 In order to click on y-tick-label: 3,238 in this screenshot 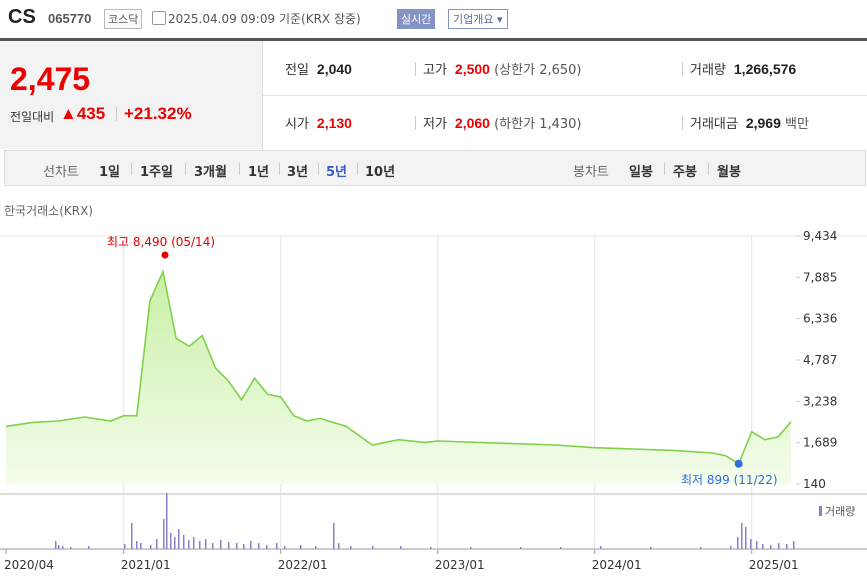, I will do `click(820, 401)`.